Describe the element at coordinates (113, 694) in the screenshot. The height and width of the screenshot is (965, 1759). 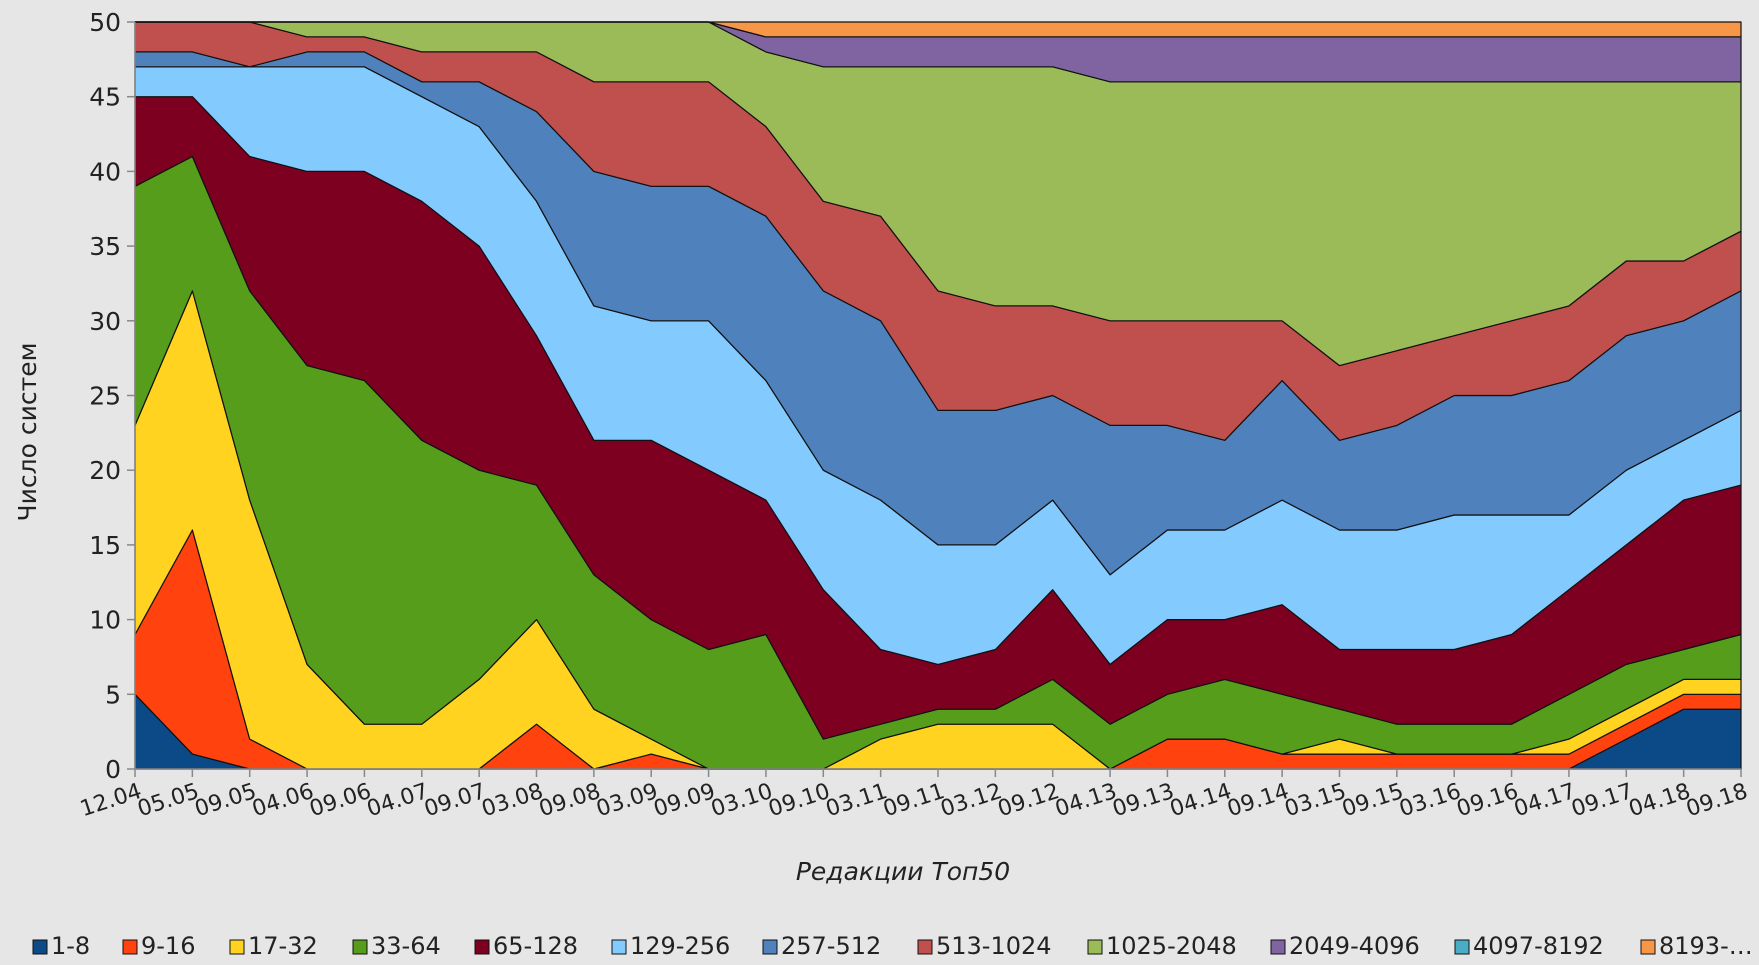
I see `y-tick-label: 5` at that location.